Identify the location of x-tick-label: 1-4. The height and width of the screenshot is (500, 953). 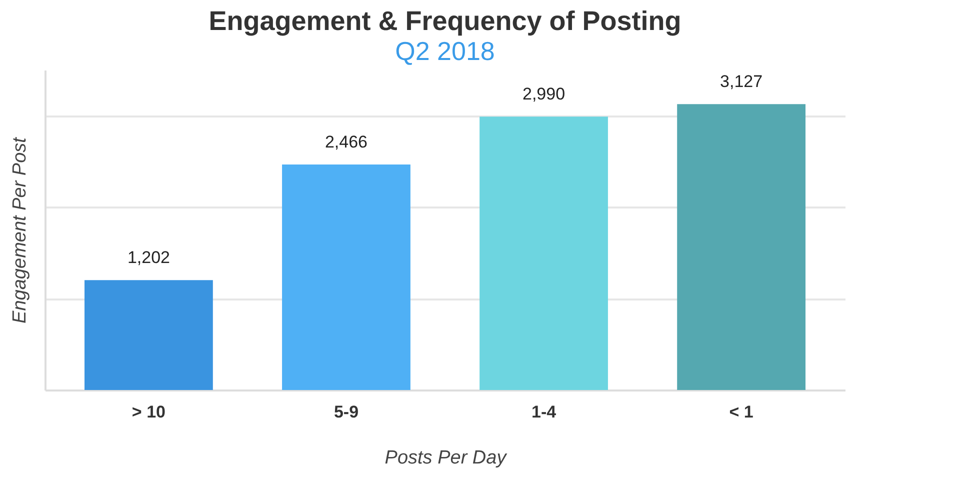
(544, 412).